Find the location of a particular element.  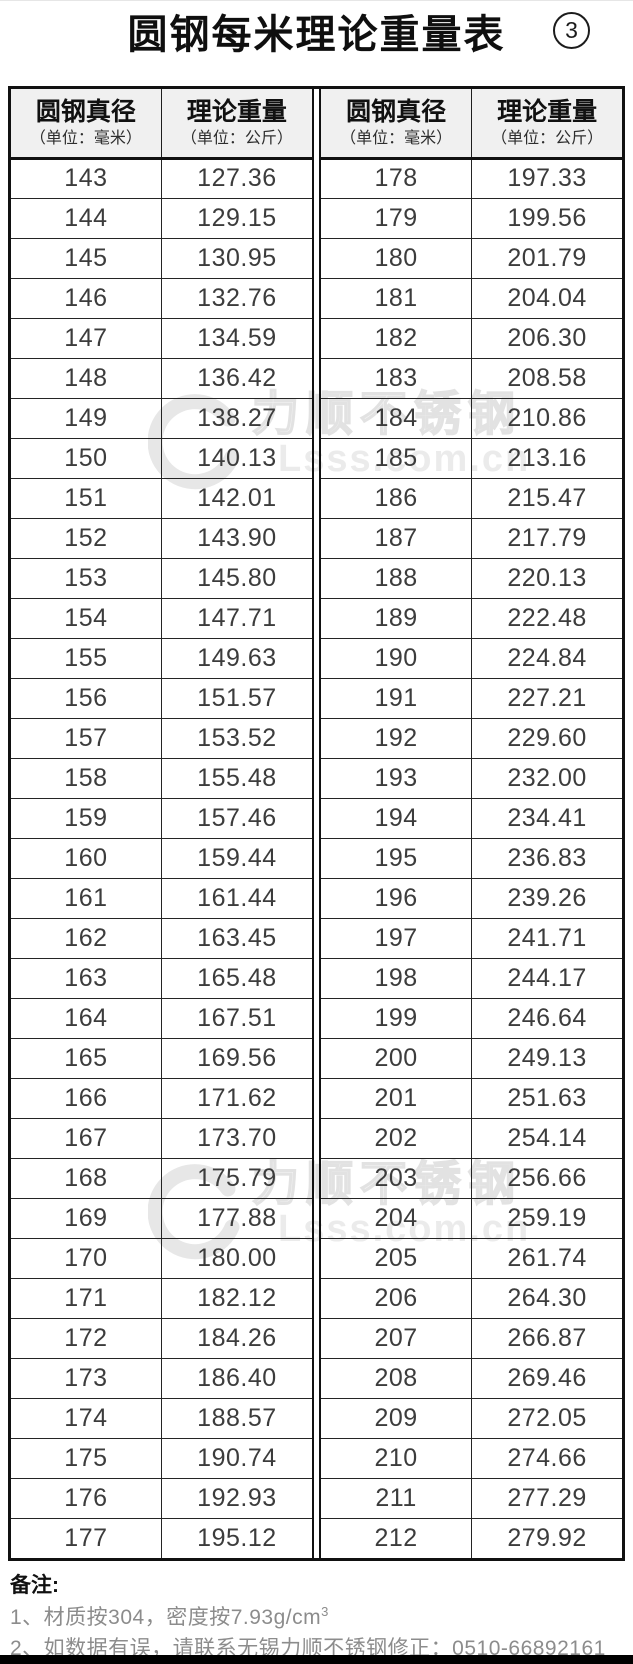

table-row: 201 251.63 is located at coordinates (471, 1098).